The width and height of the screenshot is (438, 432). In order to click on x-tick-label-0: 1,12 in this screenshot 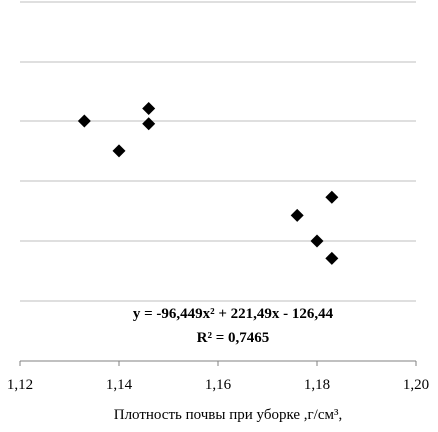, I will do `click(20, 385)`.